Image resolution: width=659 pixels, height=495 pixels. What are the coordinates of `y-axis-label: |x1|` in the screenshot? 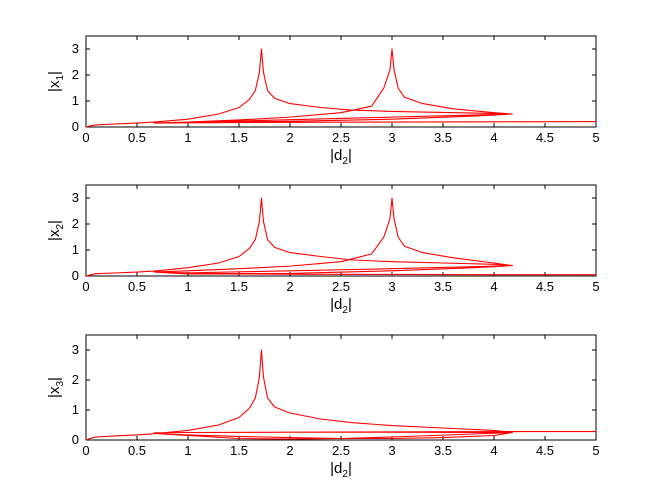 It's located at (56, 81).